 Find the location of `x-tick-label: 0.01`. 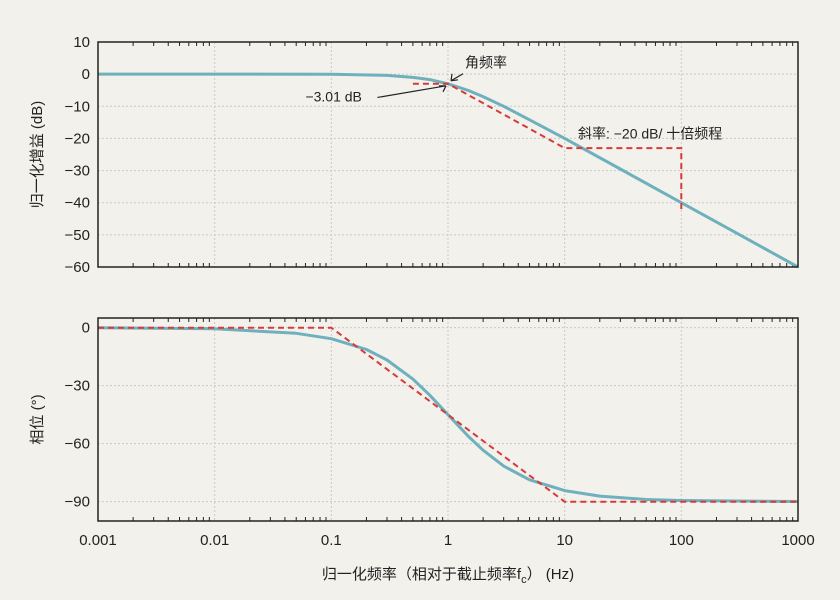

x-tick-label: 0.01 is located at coordinates (214, 540).